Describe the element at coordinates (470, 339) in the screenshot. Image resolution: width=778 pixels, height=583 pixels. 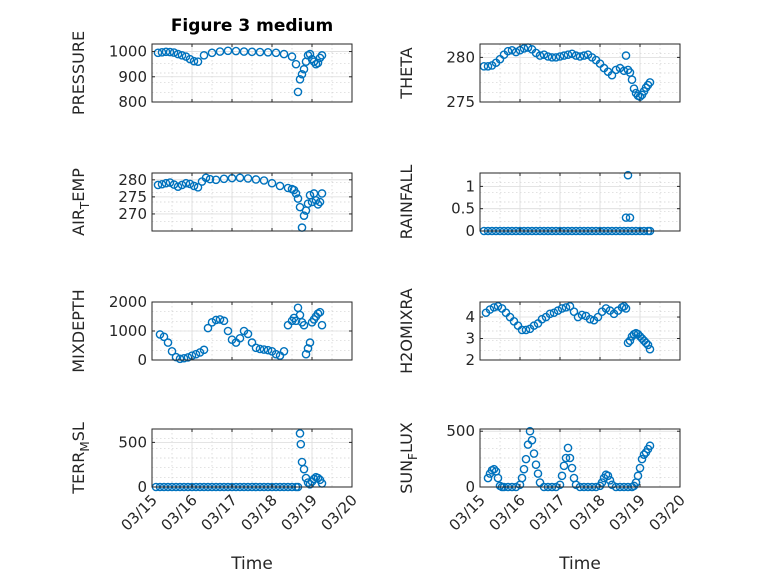
I see `y-tick-label: 3` at that location.